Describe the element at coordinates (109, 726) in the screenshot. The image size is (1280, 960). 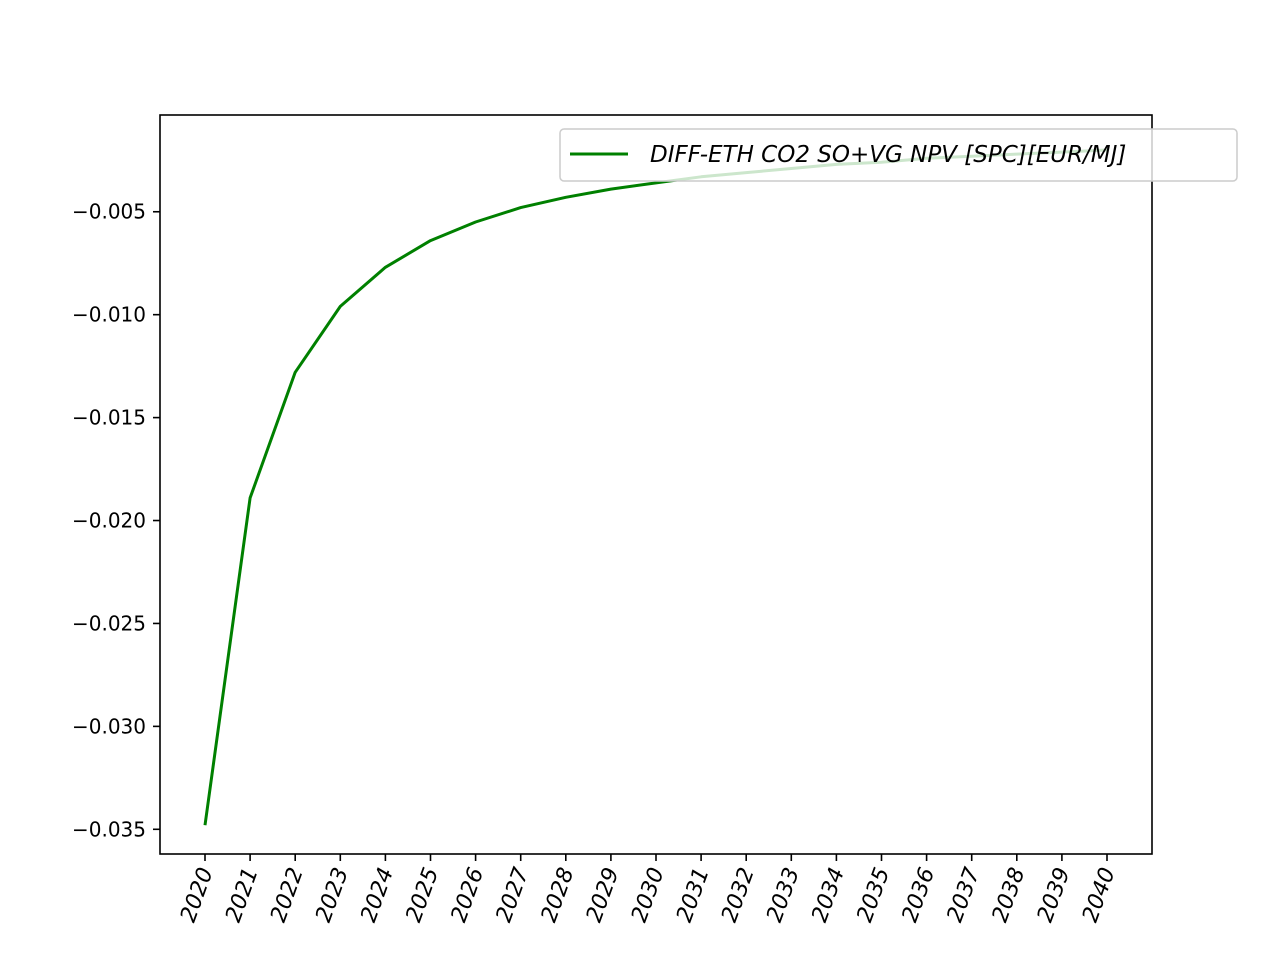
I see `y-tick-label: −0.030` at that location.